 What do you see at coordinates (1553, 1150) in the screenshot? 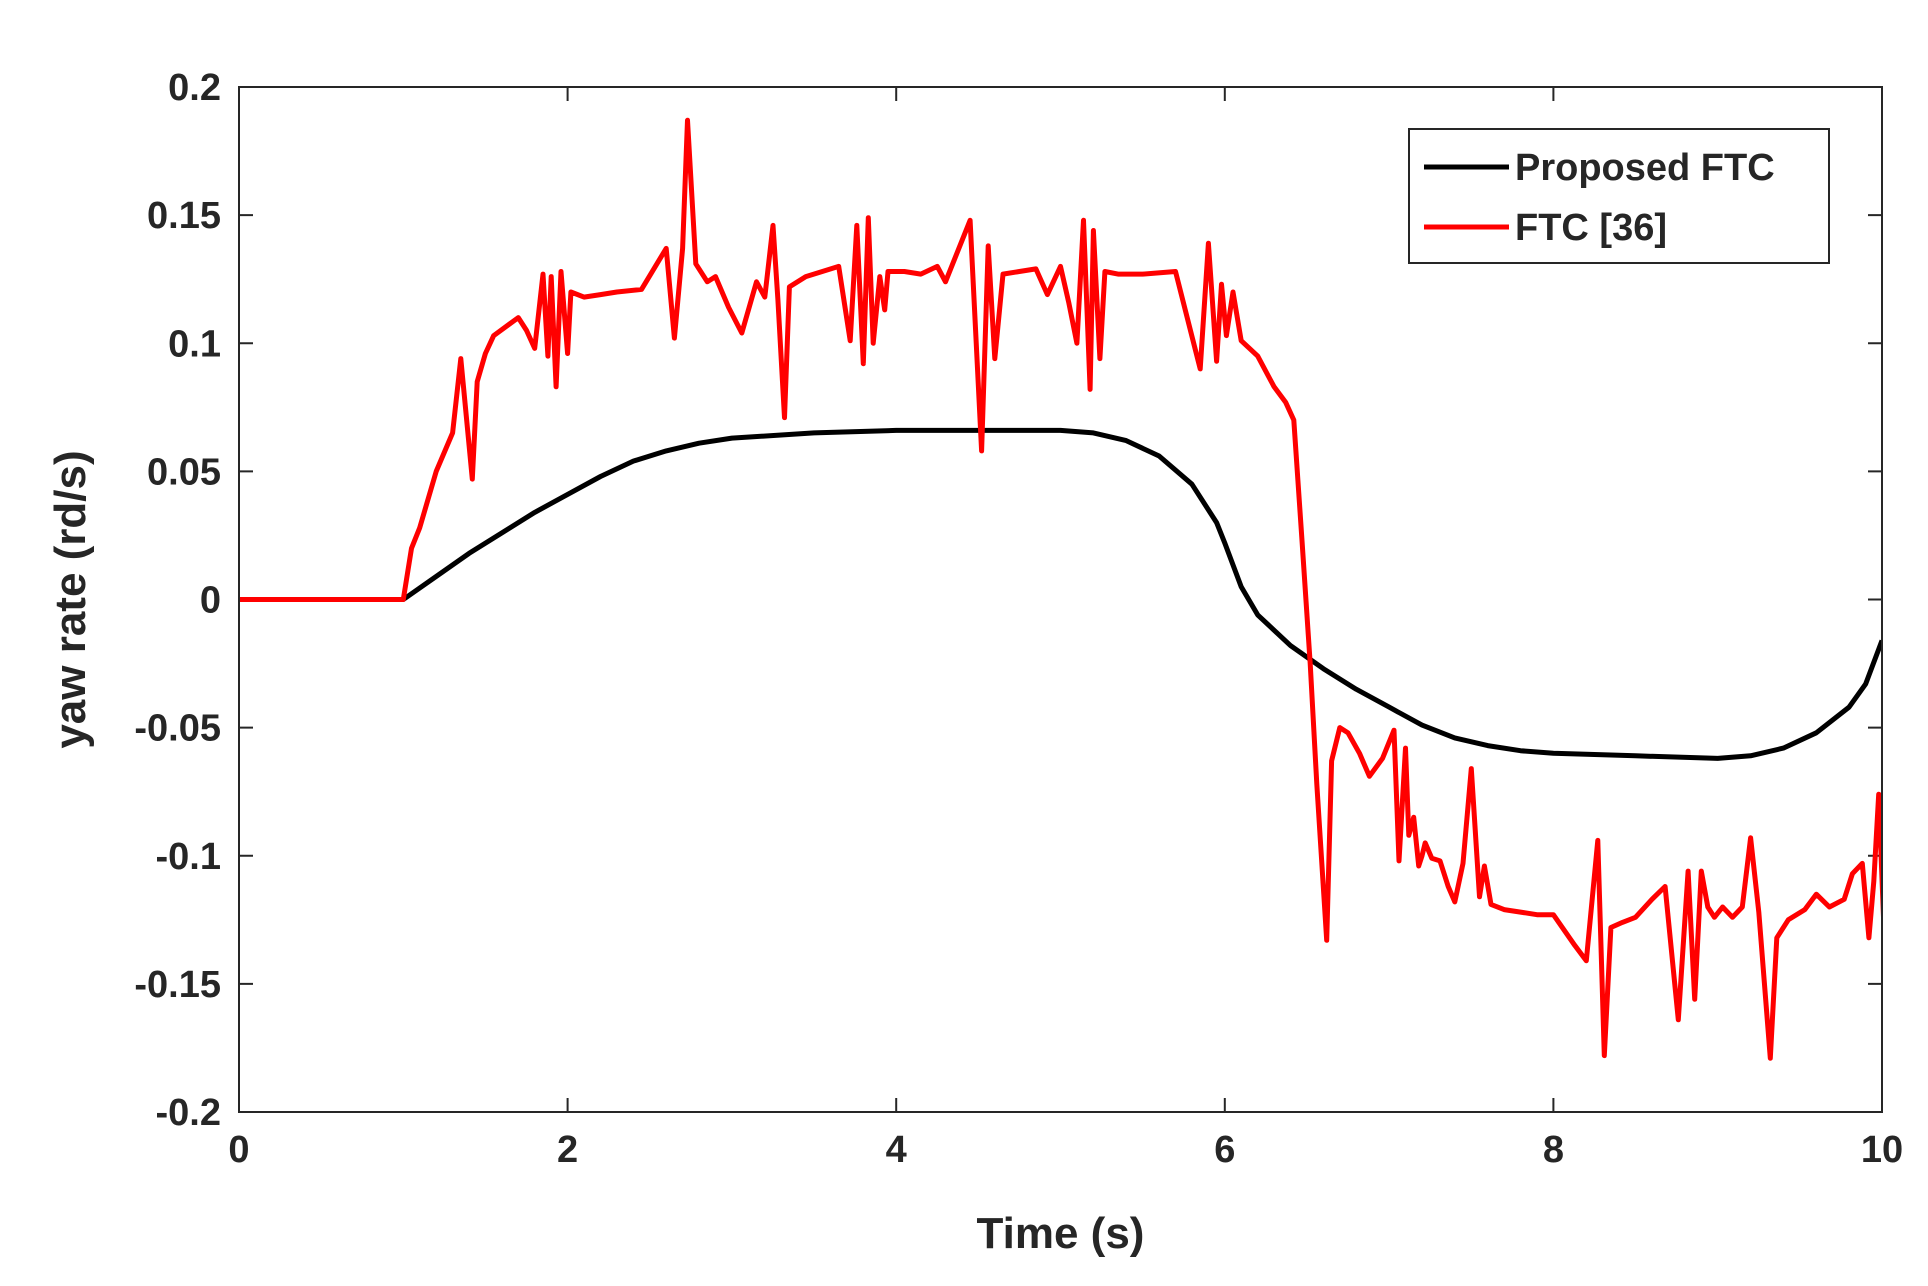
I see `x-tick-label: 8` at bounding box center [1553, 1150].